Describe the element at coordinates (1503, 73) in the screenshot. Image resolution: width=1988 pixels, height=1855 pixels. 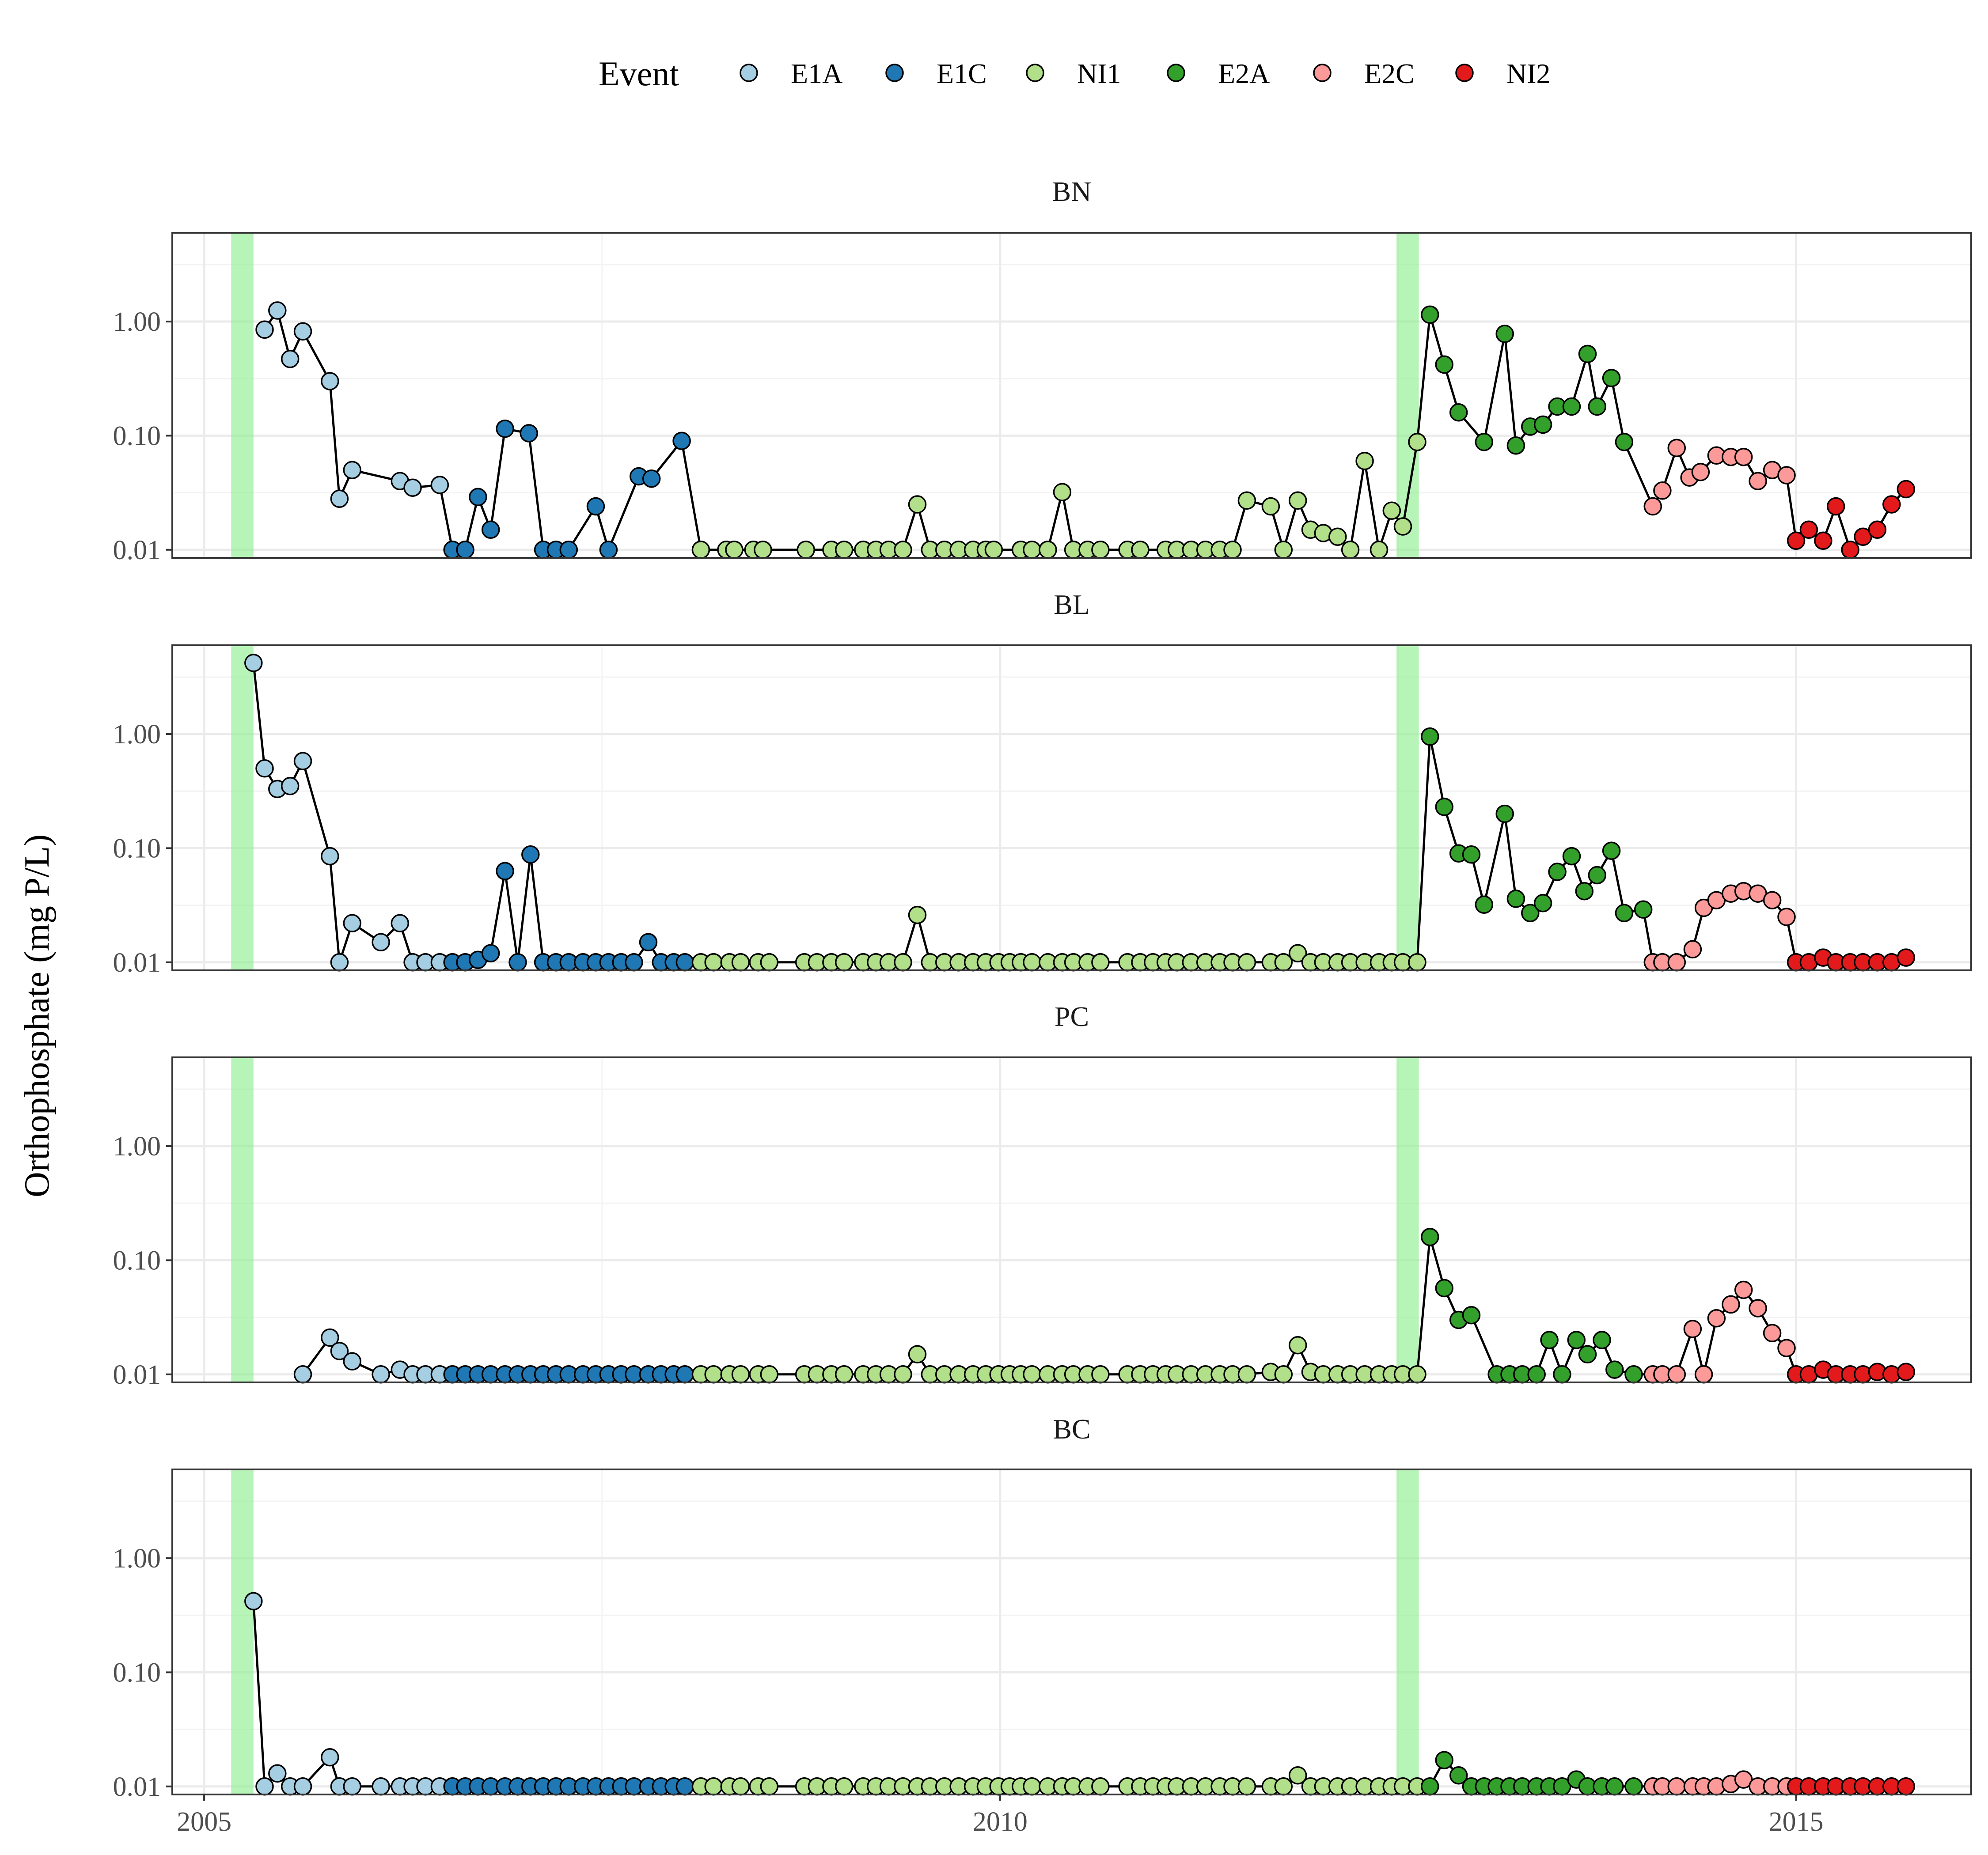
I see `legend-item-ni2: NI2` at that location.